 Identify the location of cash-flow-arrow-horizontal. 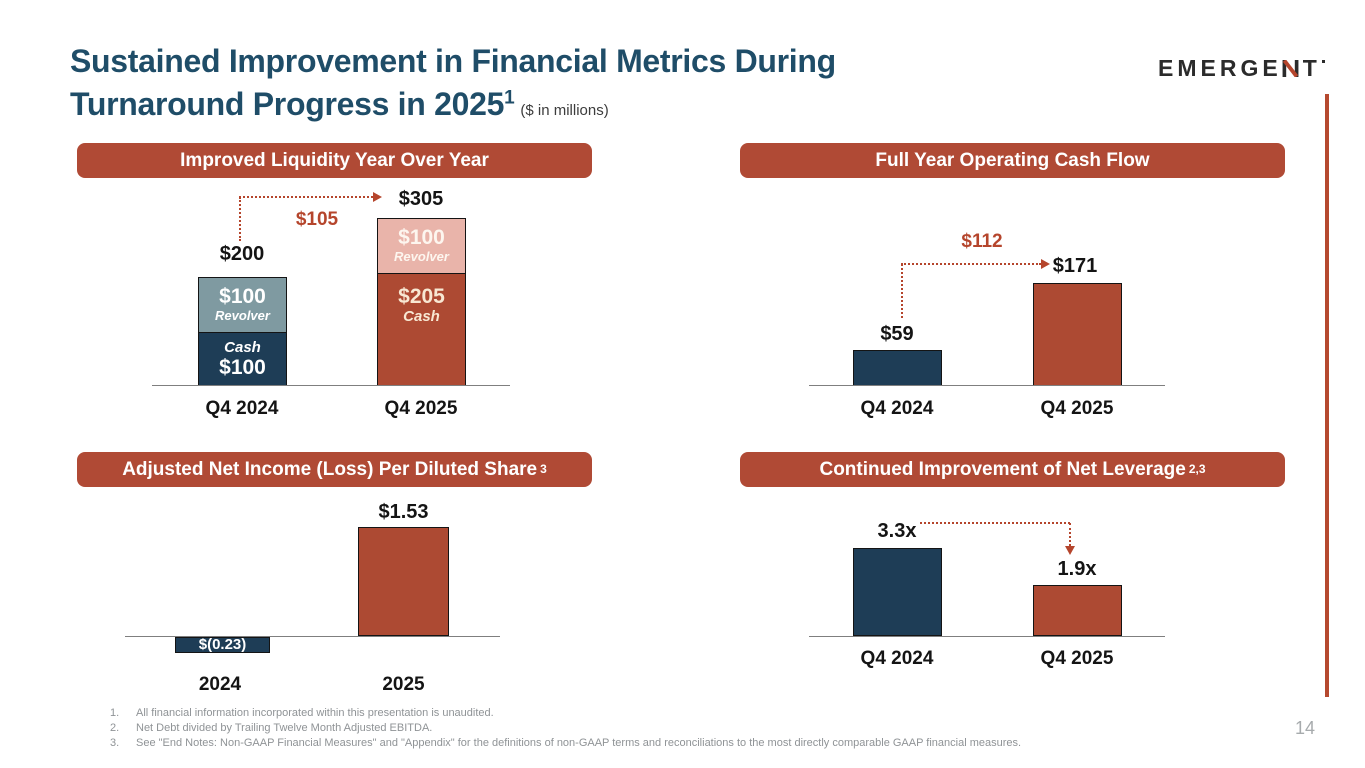
(971, 264).